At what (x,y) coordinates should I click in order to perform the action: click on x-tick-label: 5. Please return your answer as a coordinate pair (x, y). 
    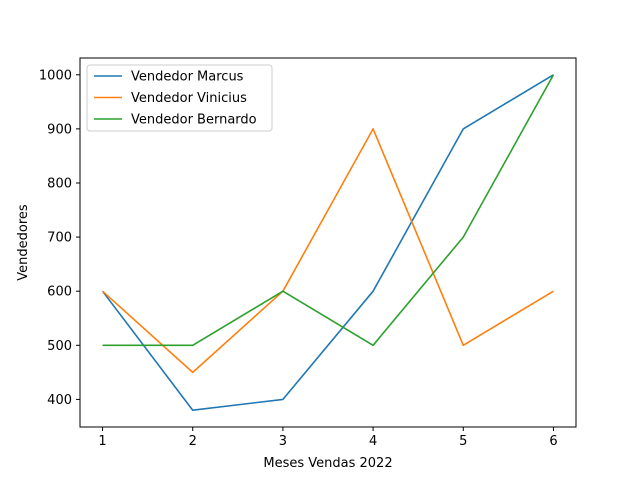
    Looking at the image, I should click on (463, 441).